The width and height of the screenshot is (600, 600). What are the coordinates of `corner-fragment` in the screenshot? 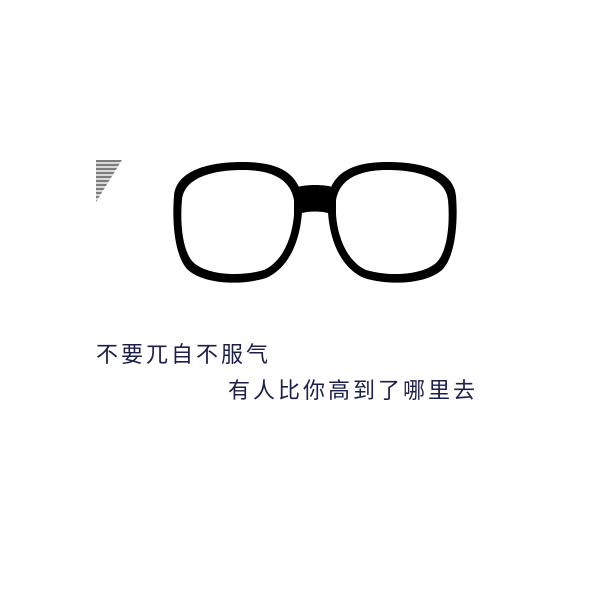 It's located at (109, 181).